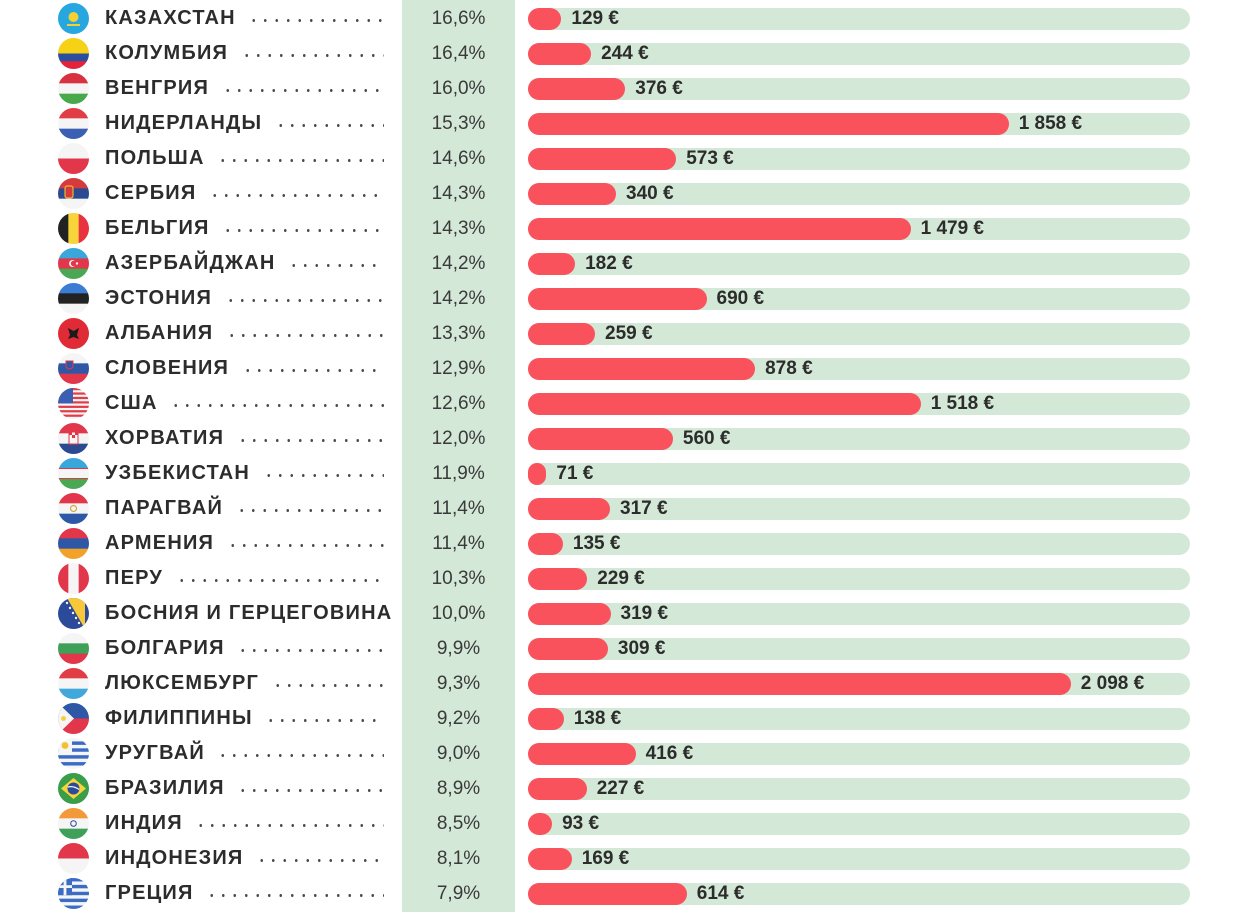  Describe the element at coordinates (157, 228) in the screenshot. I see `country-label: БЕЛЬГИЯ` at that location.